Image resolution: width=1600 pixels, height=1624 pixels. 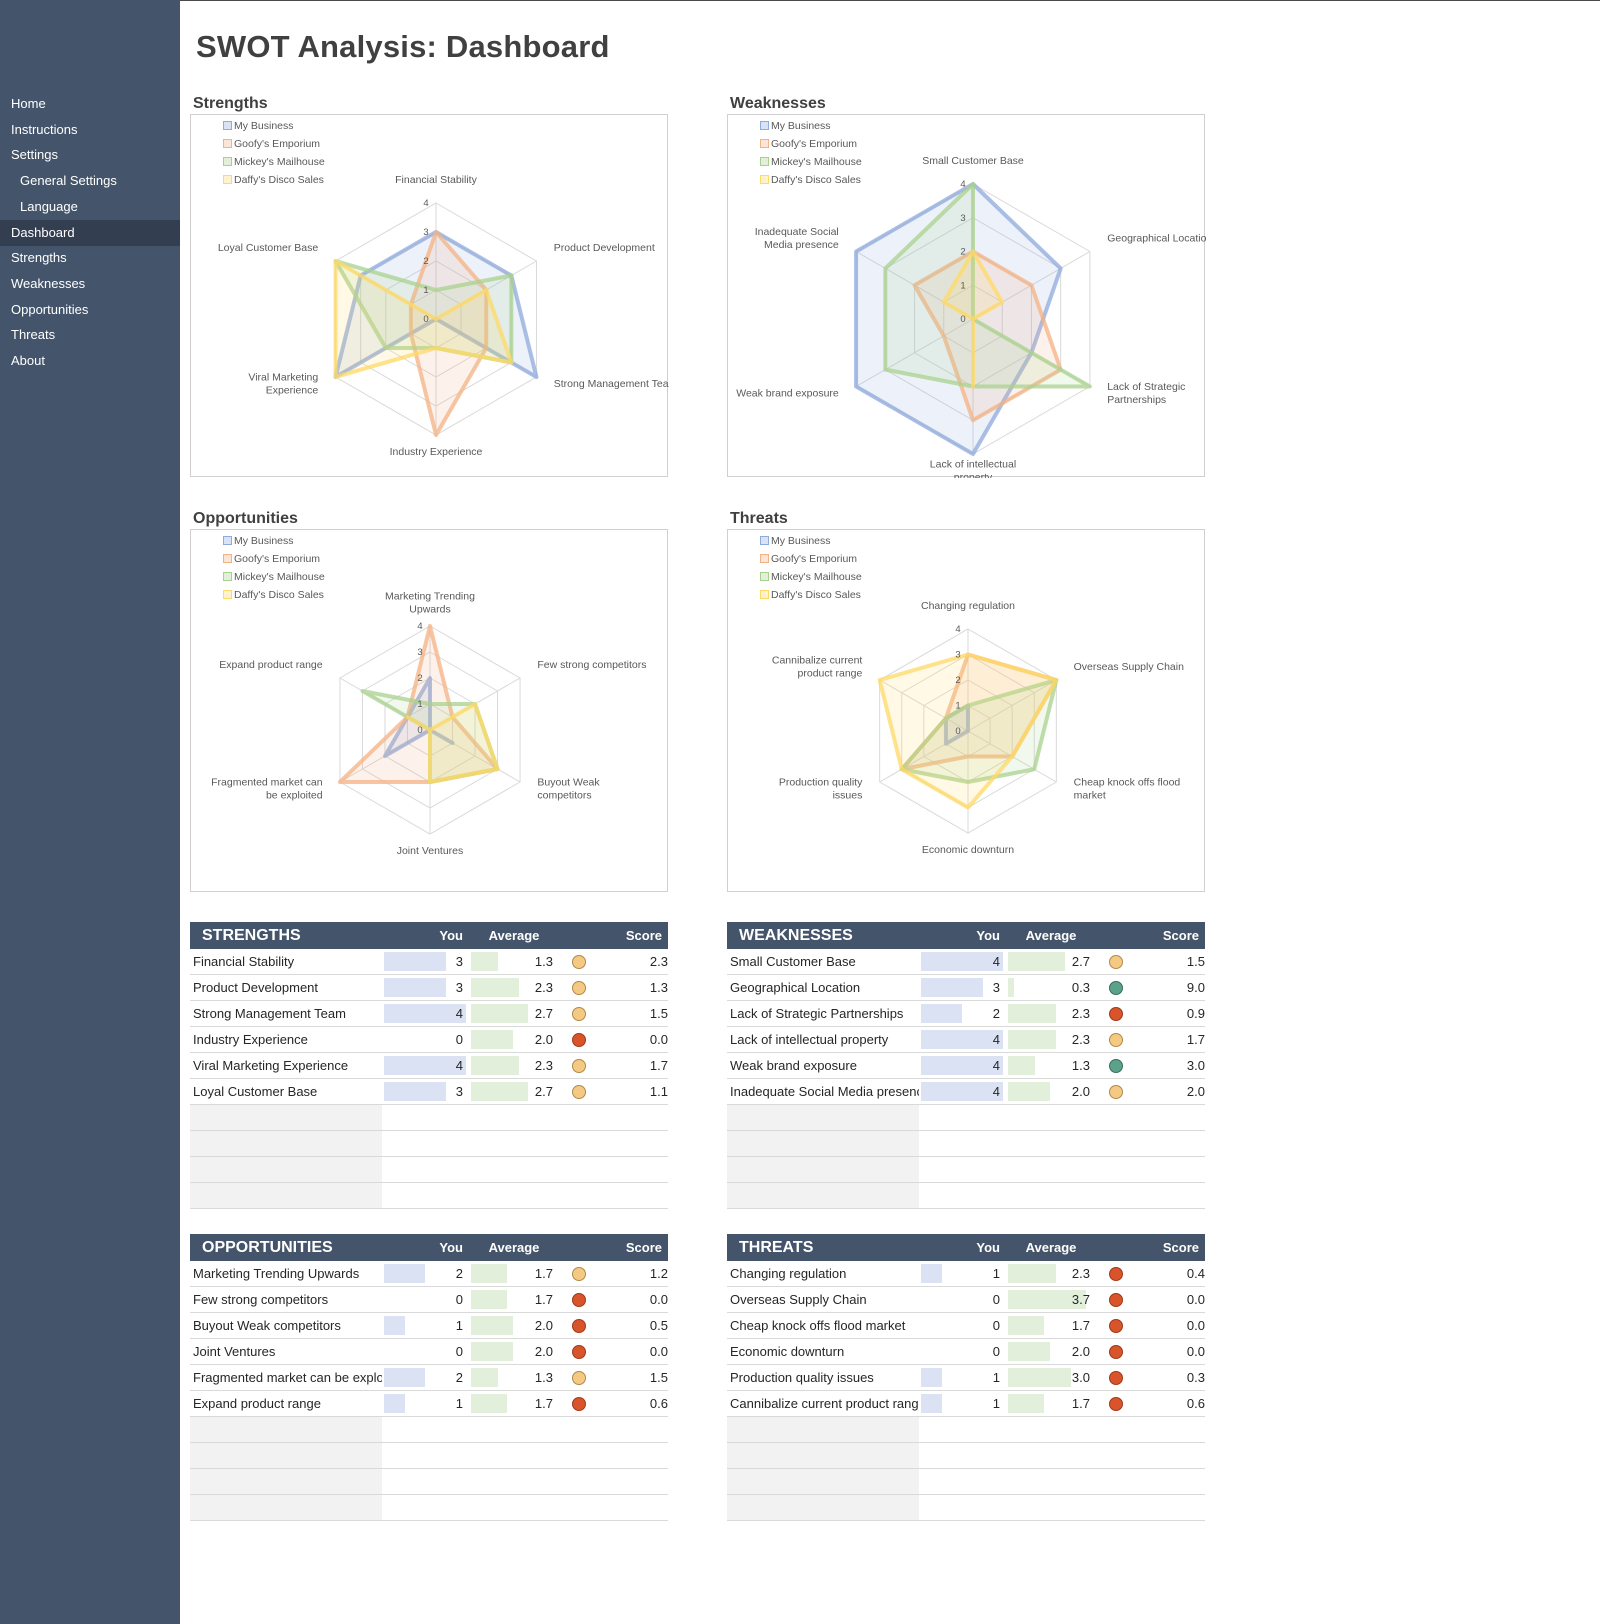 I want to click on you-value: 1, so click(x=996, y=1377).